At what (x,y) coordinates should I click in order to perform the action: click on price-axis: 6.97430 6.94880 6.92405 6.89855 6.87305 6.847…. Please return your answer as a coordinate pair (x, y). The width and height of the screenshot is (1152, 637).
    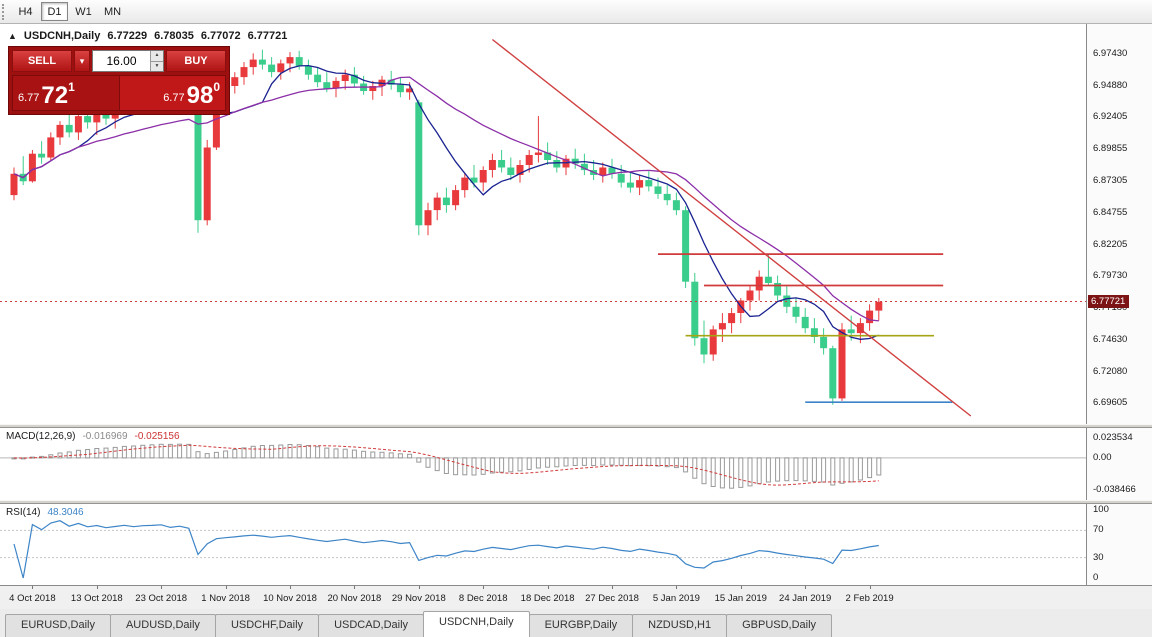
    Looking at the image, I should click on (1119, 224).